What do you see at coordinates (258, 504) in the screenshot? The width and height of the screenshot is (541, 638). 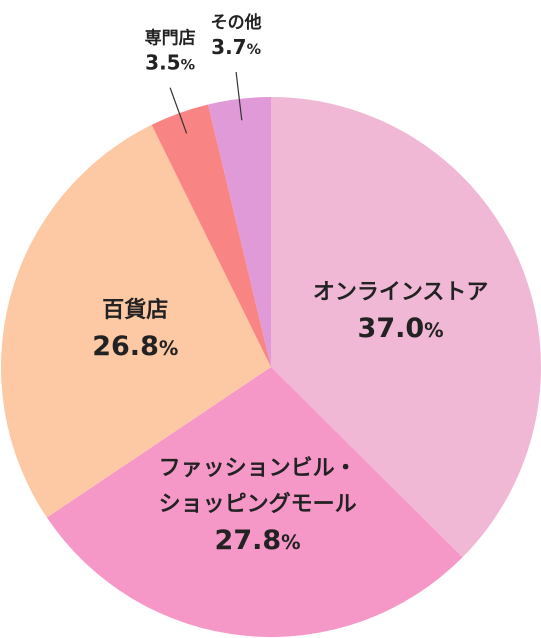 I see `slice-1-name-label: ショッピングモール` at bounding box center [258, 504].